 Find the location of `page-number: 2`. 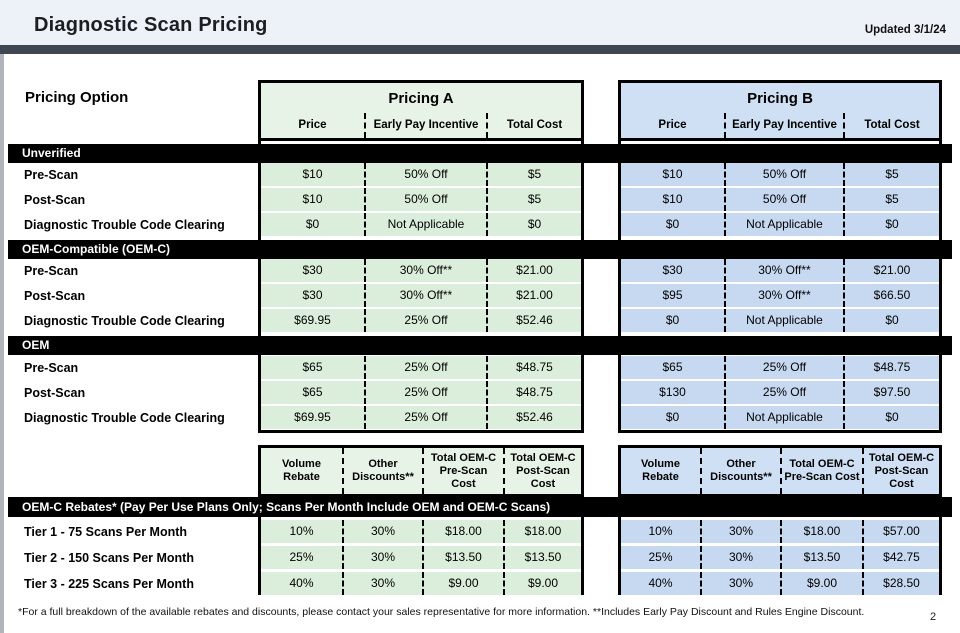

page-number: 2 is located at coordinates (933, 617).